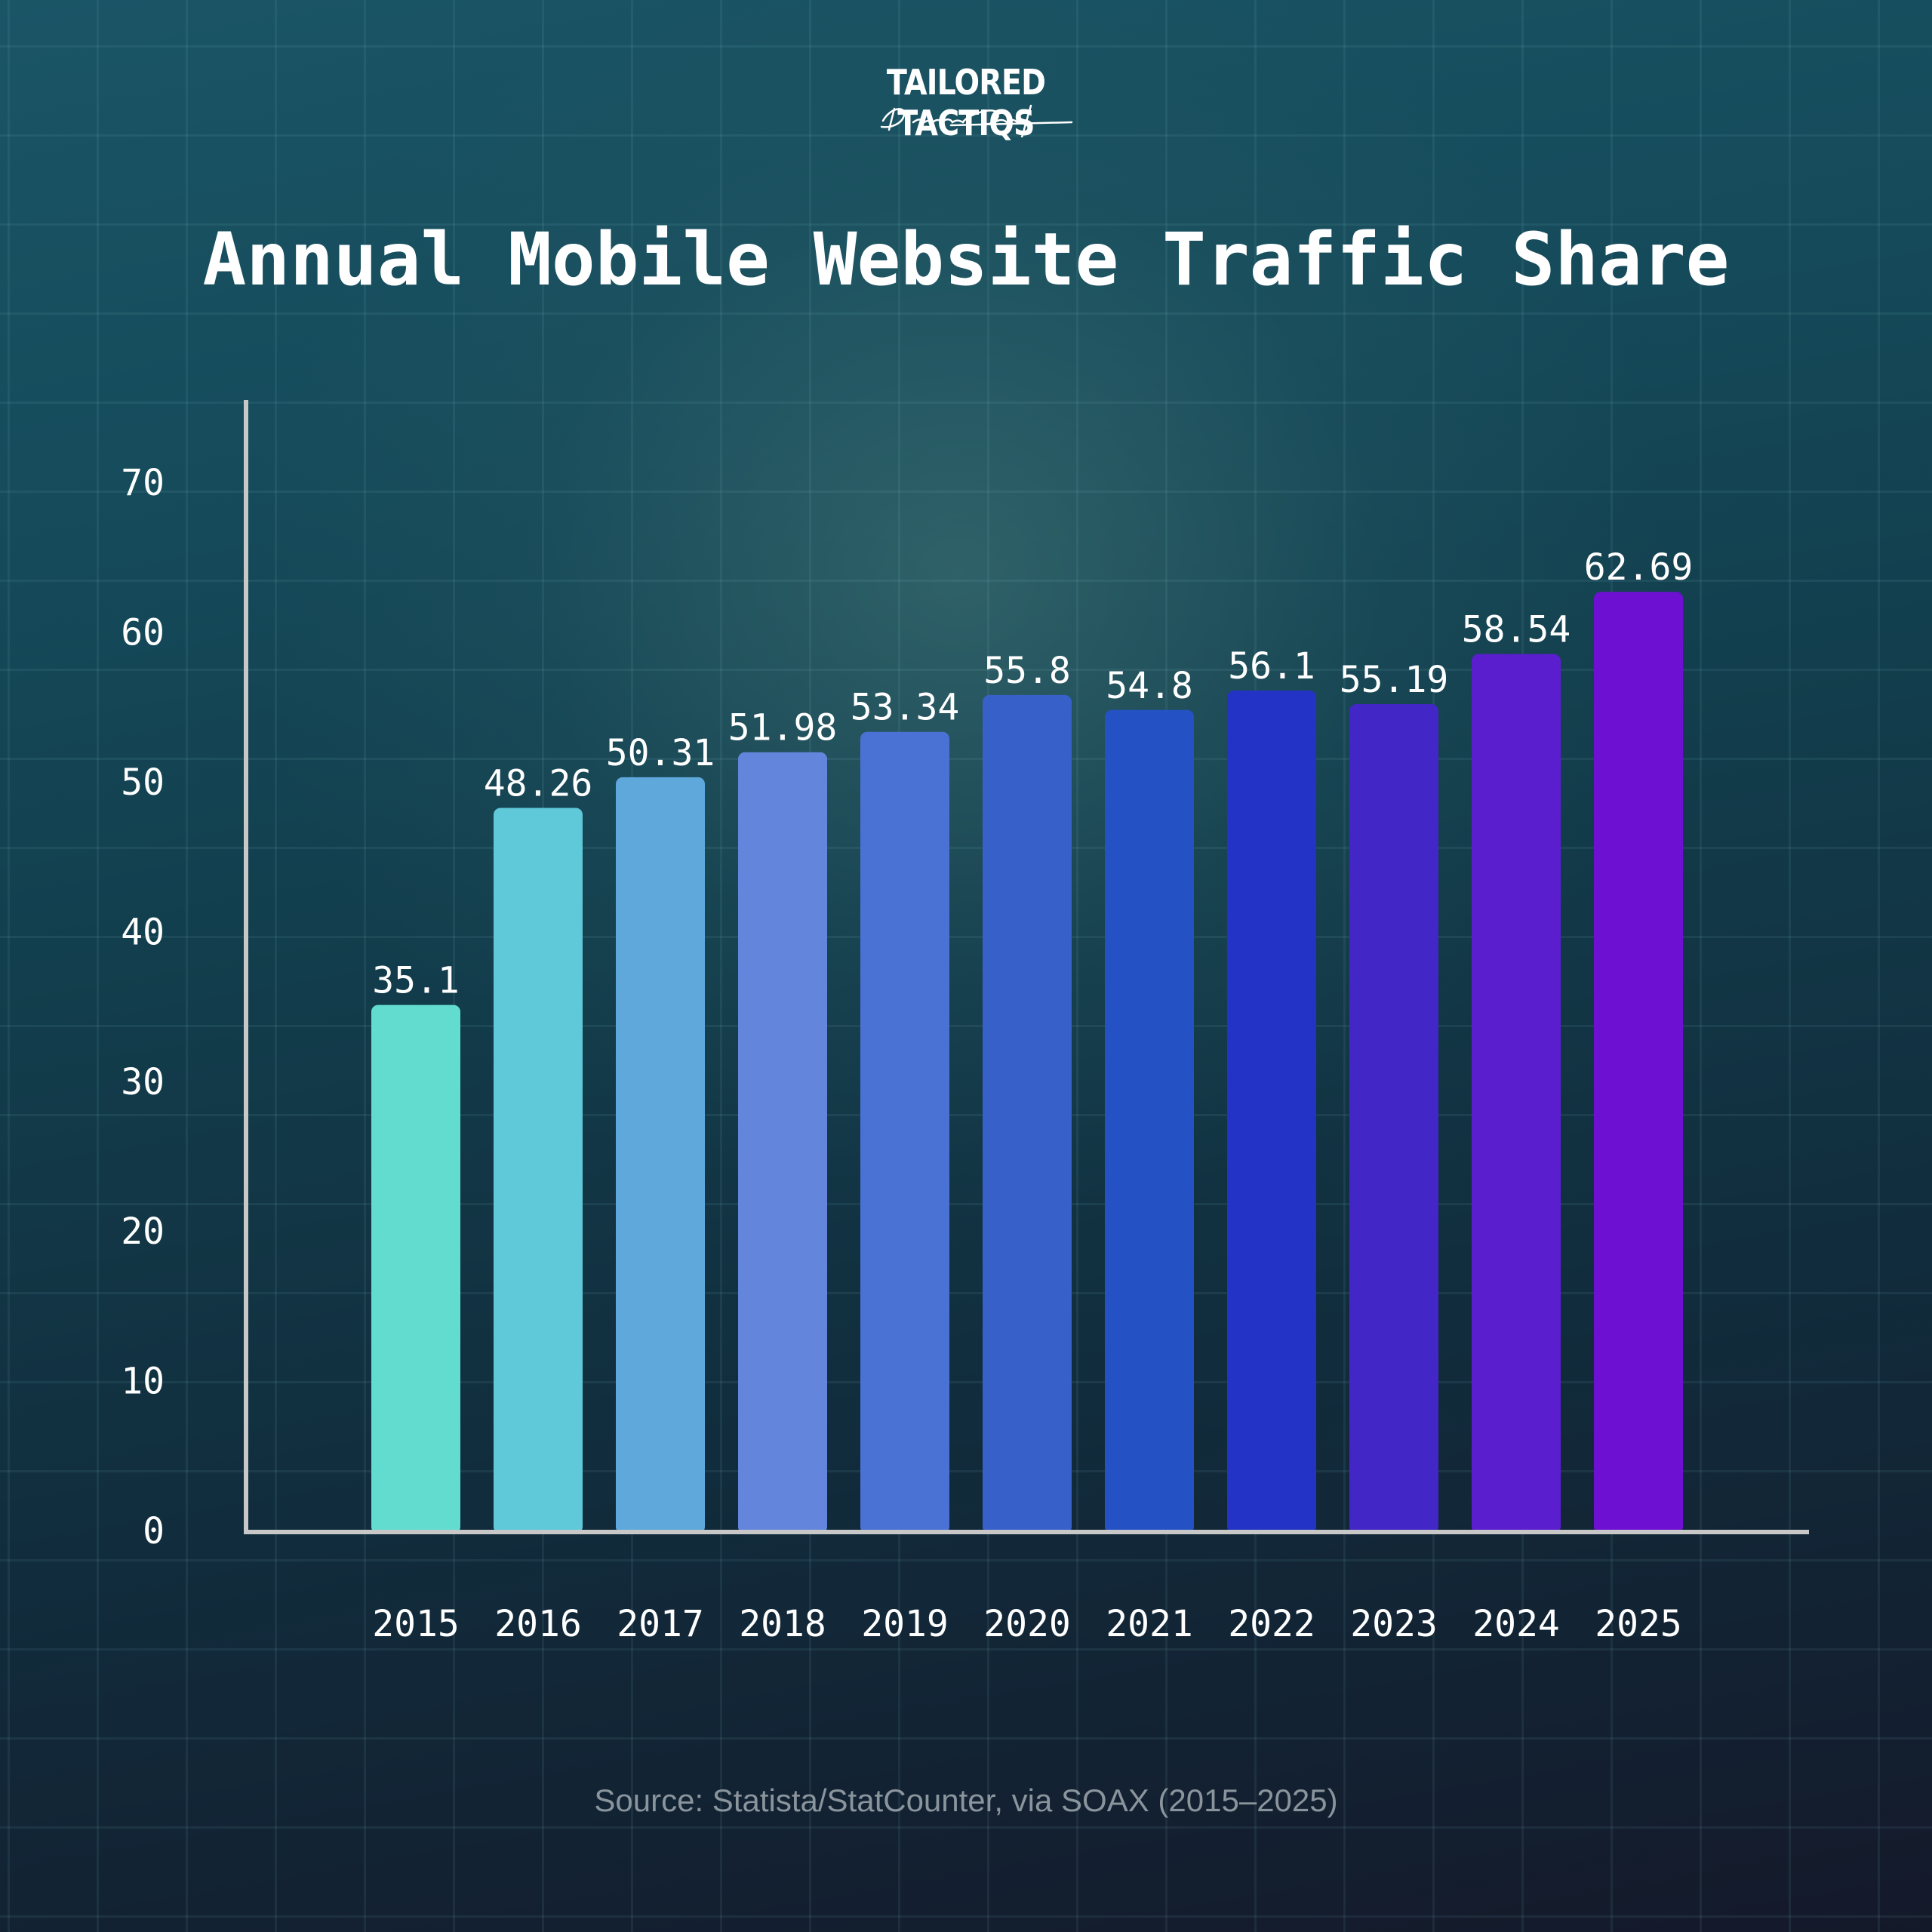 The width and height of the screenshot is (1932, 1932). Describe the element at coordinates (905, 708) in the screenshot. I see `value-label-2019: 53.34` at that location.